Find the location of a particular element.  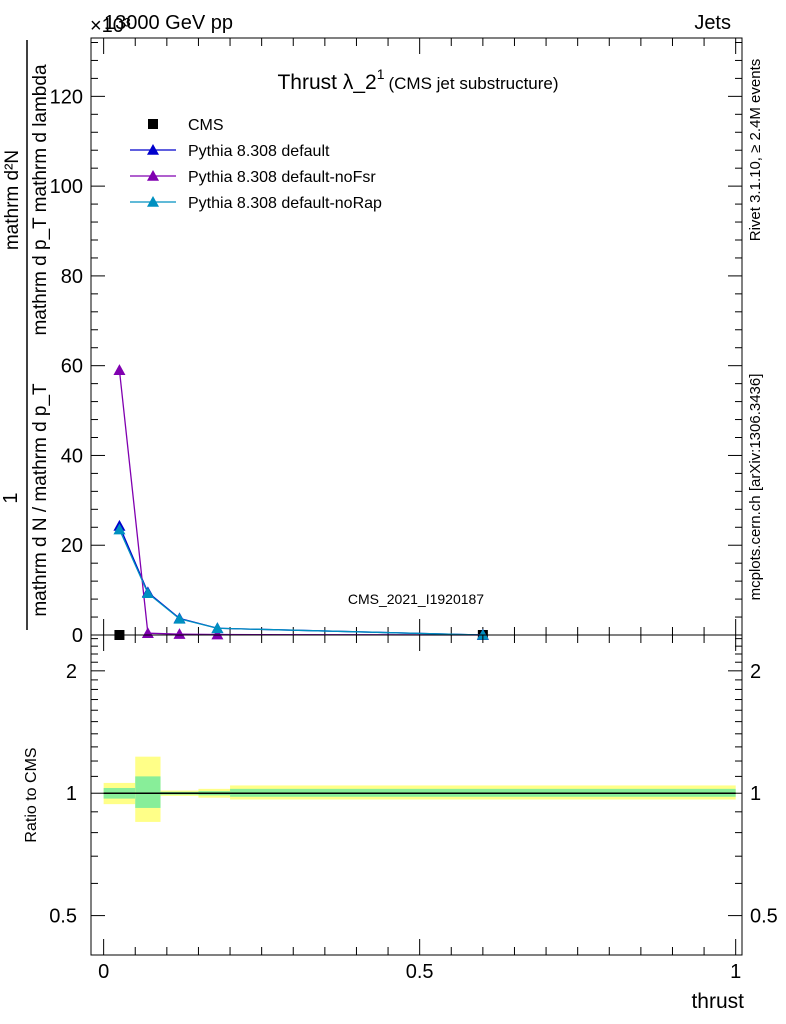

y-exponent-label: ×10³ is located at coordinates (110, 26).